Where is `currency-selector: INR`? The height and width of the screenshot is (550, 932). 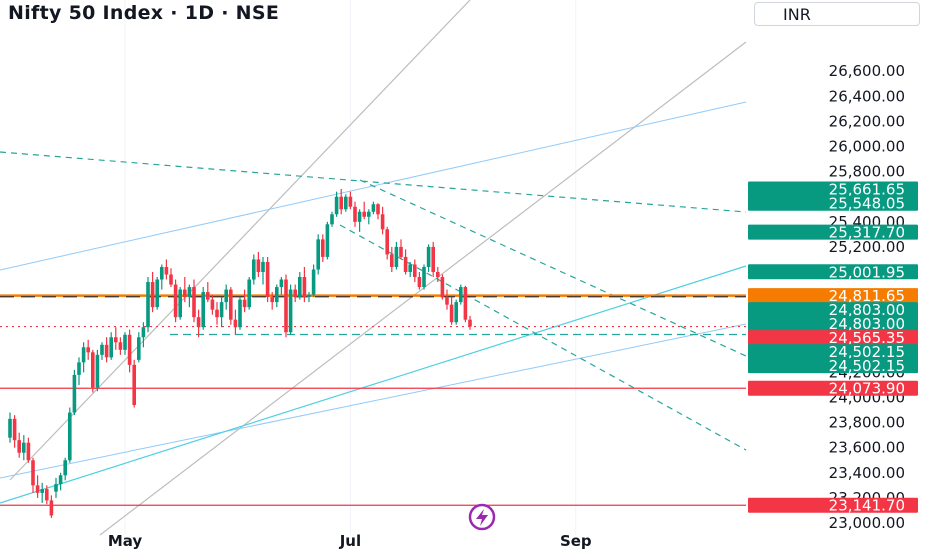 currency-selector: INR is located at coordinates (837, 14).